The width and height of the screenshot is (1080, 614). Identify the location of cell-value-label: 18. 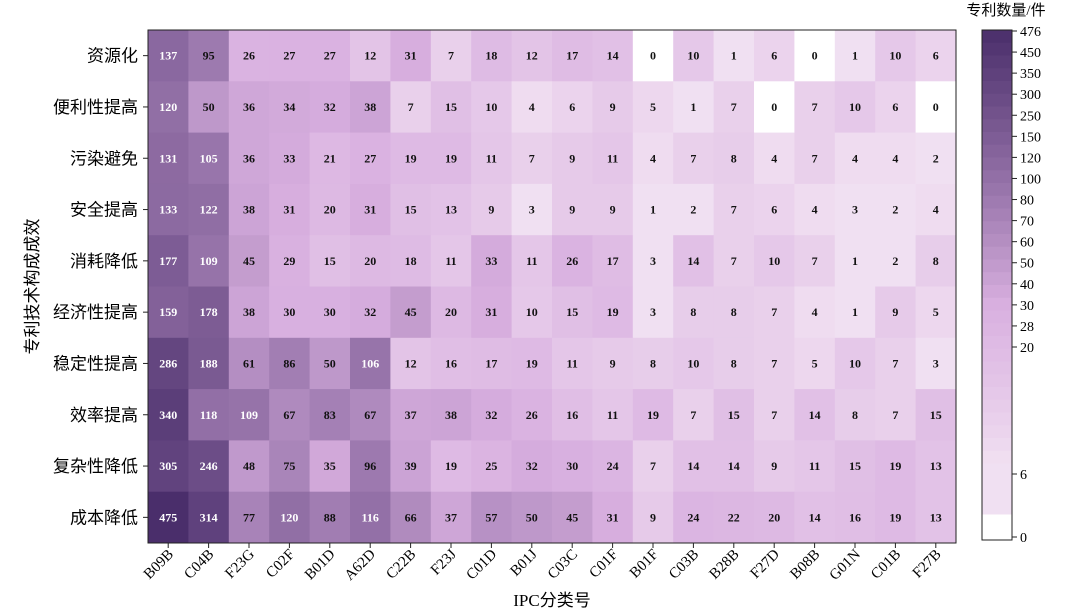
(411, 261).